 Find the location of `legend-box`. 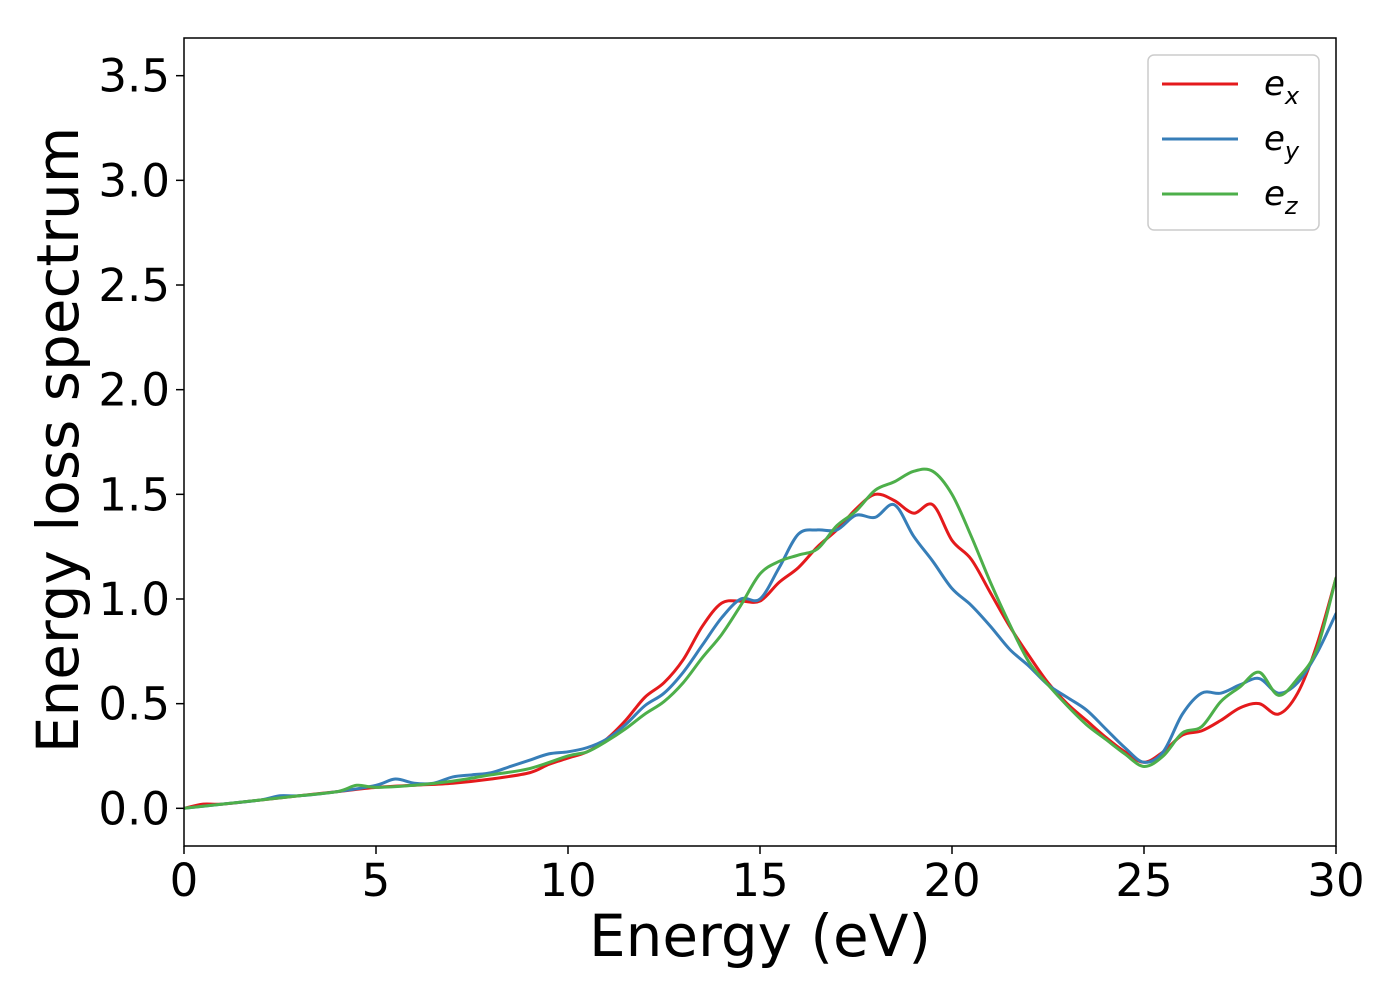

legend-box is located at coordinates (1233, 142).